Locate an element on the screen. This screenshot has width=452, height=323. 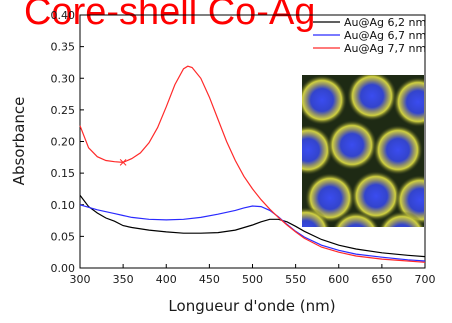
y-axis-title: Absorbance is located at coordinates (19, 141).